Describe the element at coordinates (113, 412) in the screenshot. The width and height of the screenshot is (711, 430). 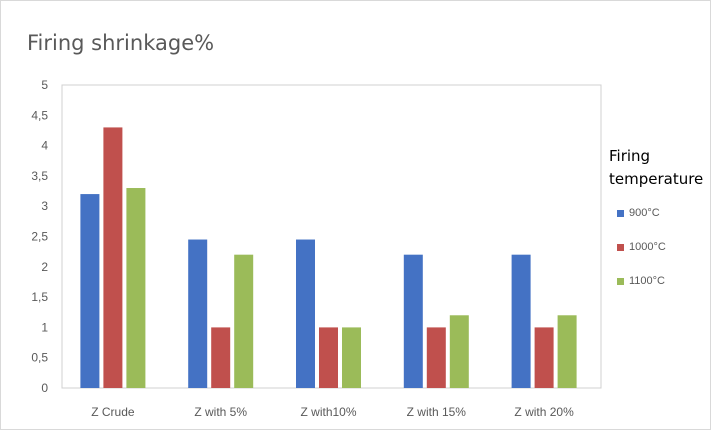
I see `x-tick-label: Z Crude` at that location.